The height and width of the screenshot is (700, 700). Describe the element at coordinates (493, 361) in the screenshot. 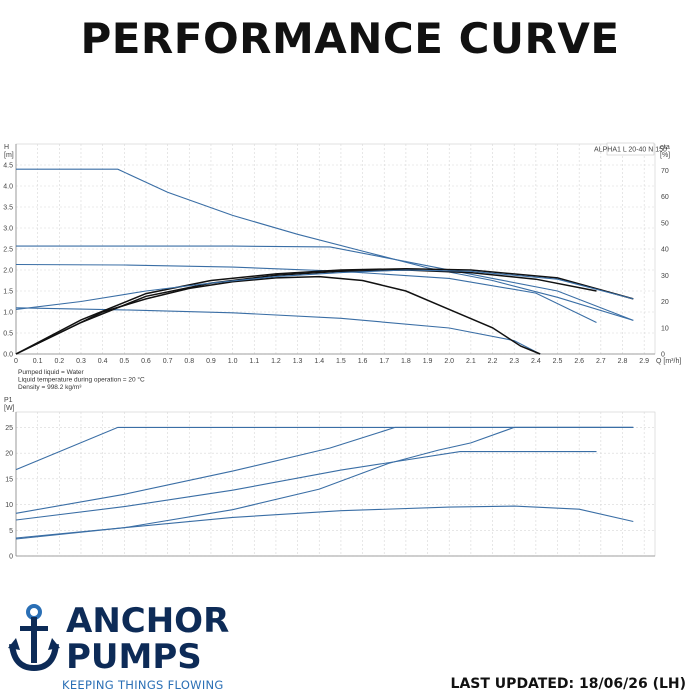

I see `x-tick-label: 2.2` at that location.